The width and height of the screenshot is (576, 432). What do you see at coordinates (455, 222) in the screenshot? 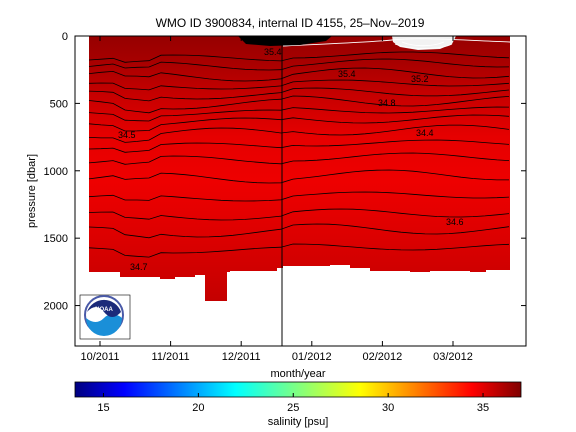
I see `contour-label: 34.6` at bounding box center [455, 222].